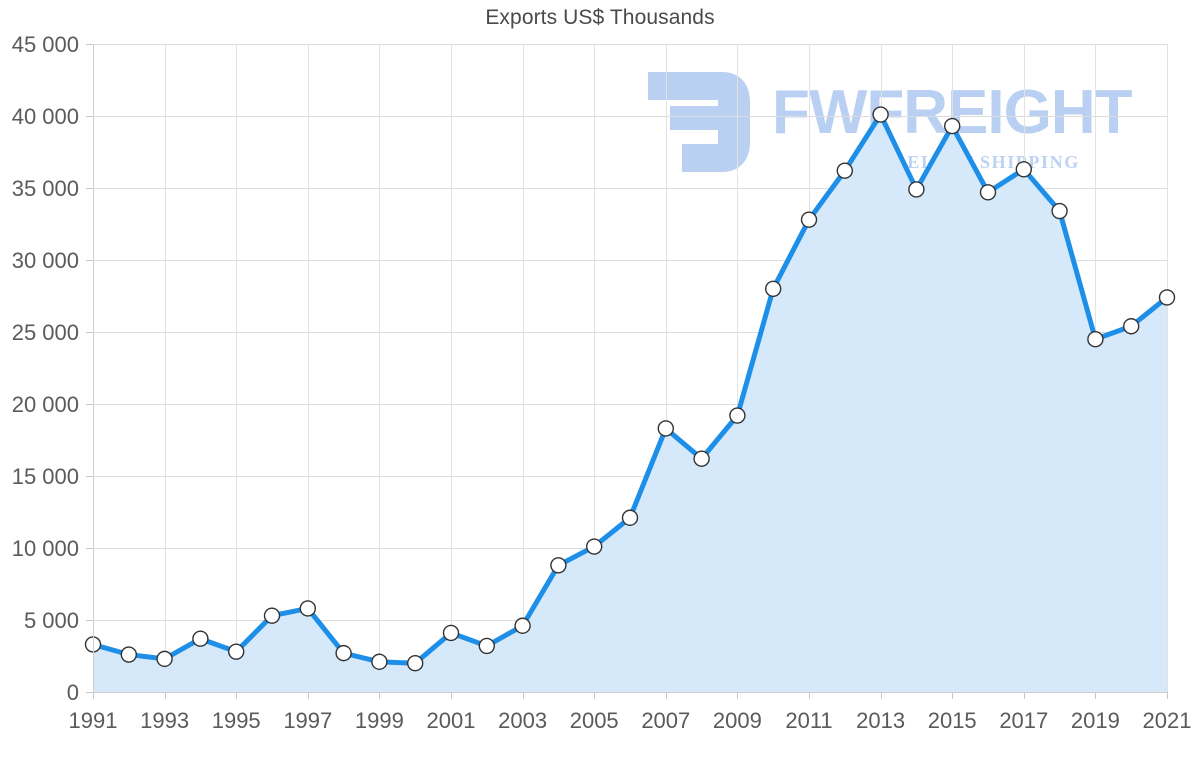  What do you see at coordinates (600, 17) in the screenshot?
I see `chart-title: Exports US$ Thousands` at bounding box center [600, 17].